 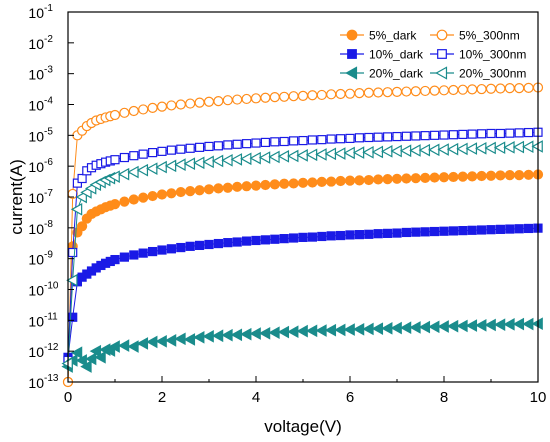 I want to click on legend-label: 5%_dark, so click(x=393, y=36).